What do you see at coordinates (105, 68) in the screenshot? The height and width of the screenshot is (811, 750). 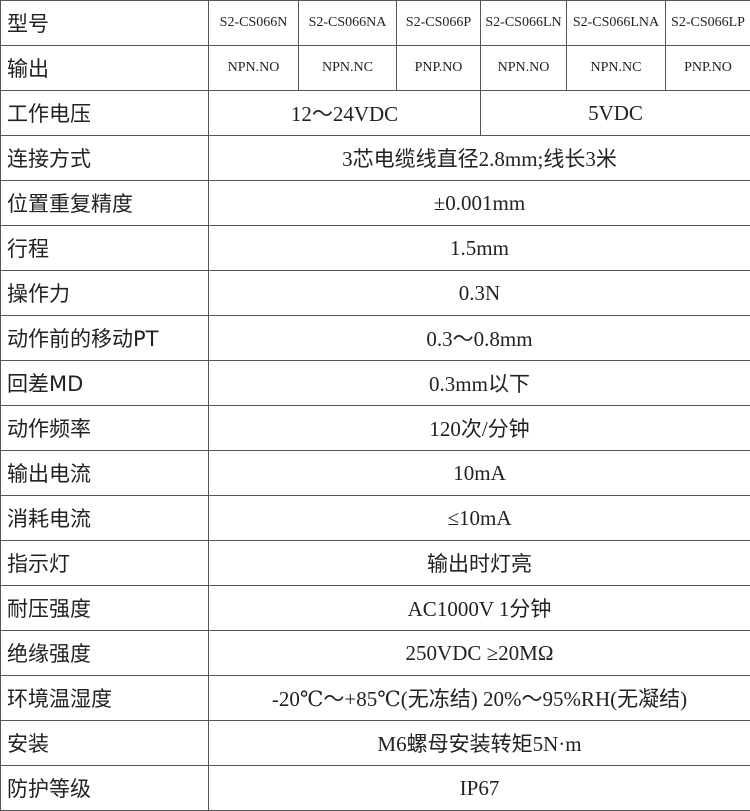 I see `row-label: 输出` at bounding box center [105, 68].